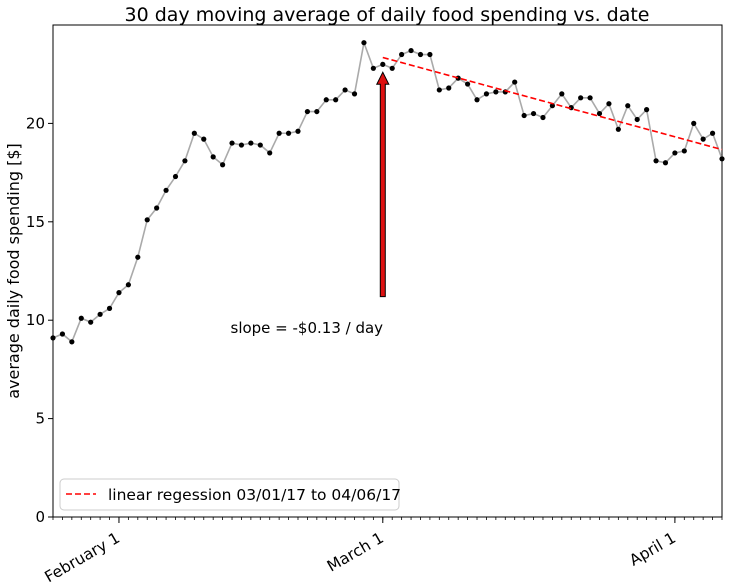 The height and width of the screenshot is (584, 732). I want to click on y-tick-label: 10, so click(35, 320).